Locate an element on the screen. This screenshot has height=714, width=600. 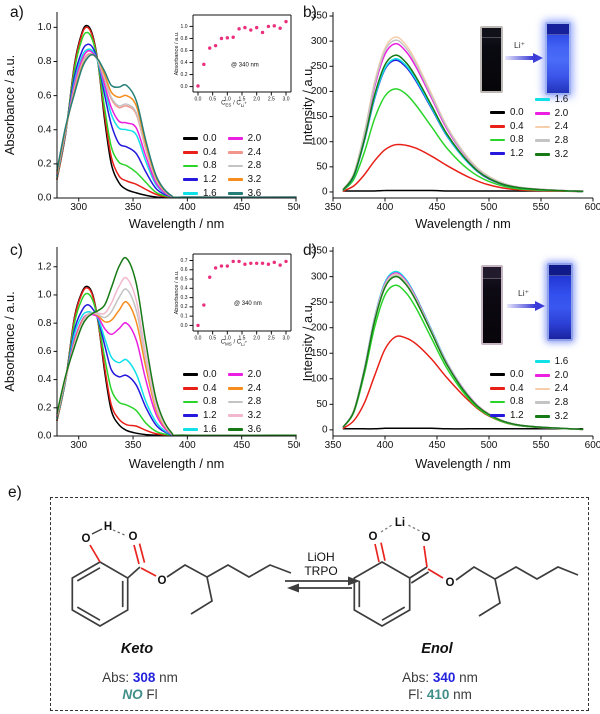
li-arrow-icon is located at coordinates (524, 58).